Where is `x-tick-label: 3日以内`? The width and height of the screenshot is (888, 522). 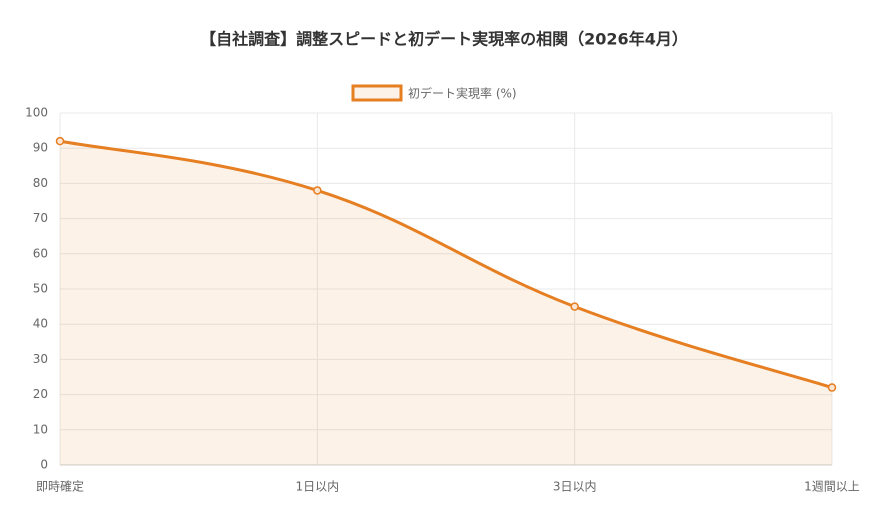 x-tick-label: 3日以内 is located at coordinates (575, 487).